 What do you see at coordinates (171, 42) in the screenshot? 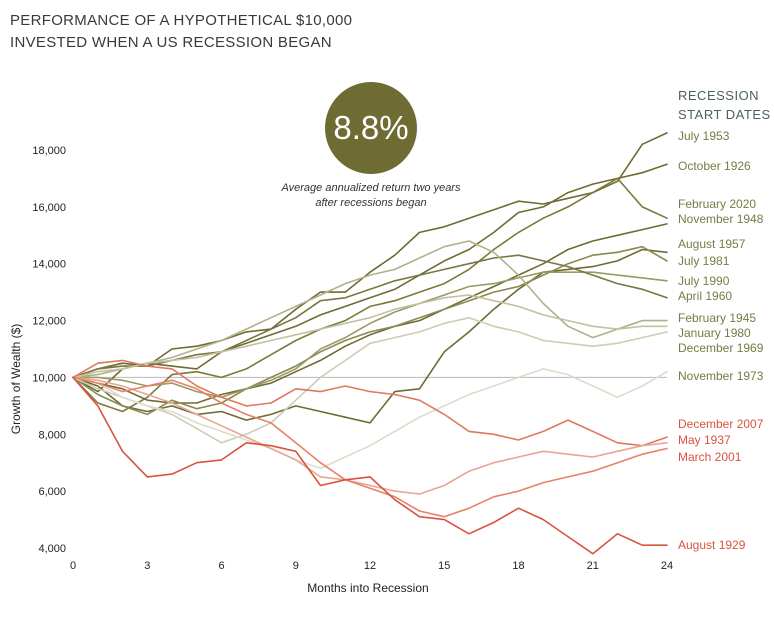
I see `chart-title-line-2: INVESTED WHEN A US RECESSION BEGAN` at bounding box center [171, 42].